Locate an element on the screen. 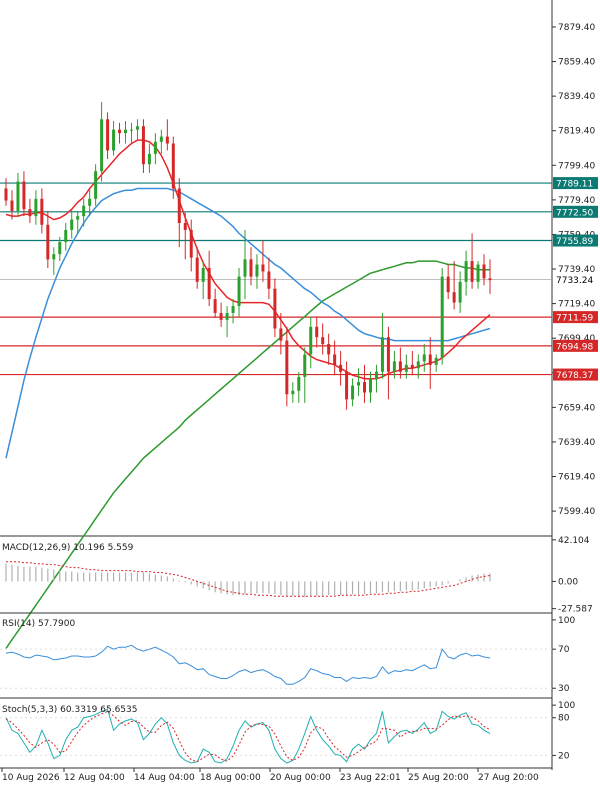 This screenshot has height=790, width=600. macd-tick-label: 42.104 is located at coordinates (574, 541).